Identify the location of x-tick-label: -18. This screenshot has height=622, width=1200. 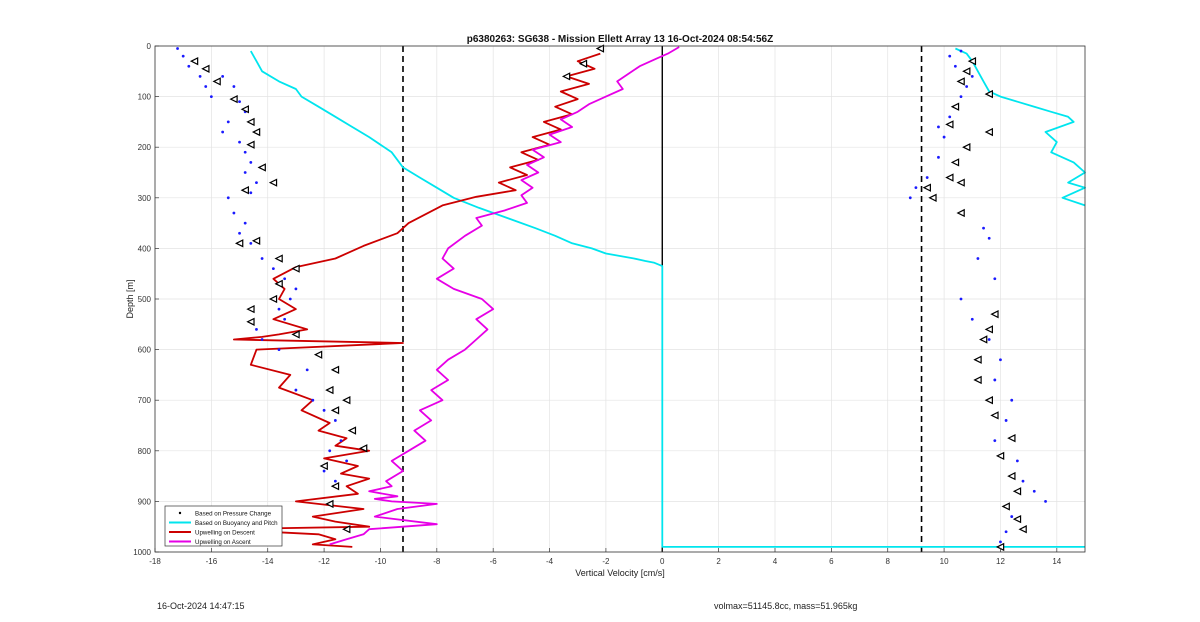
(155, 561).